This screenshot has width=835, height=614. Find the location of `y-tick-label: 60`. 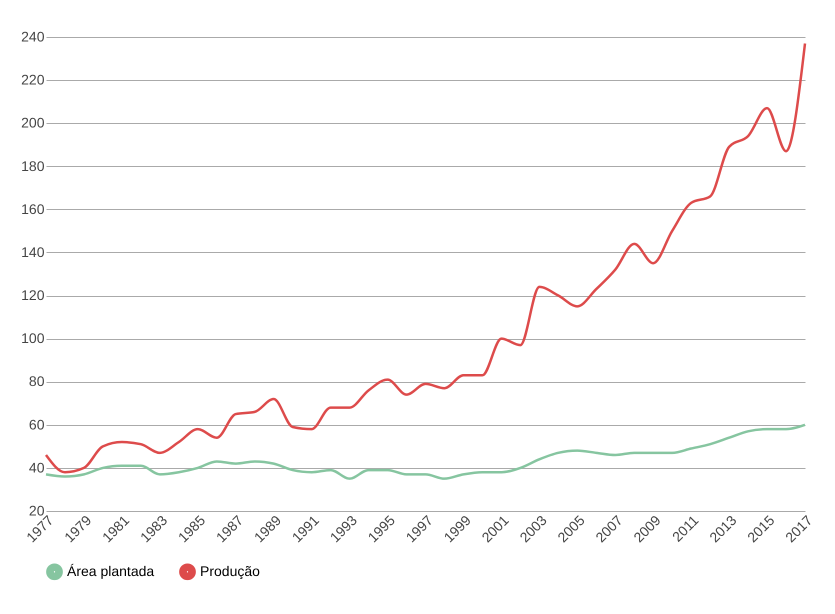

y-tick-label: 60 is located at coordinates (36, 424).